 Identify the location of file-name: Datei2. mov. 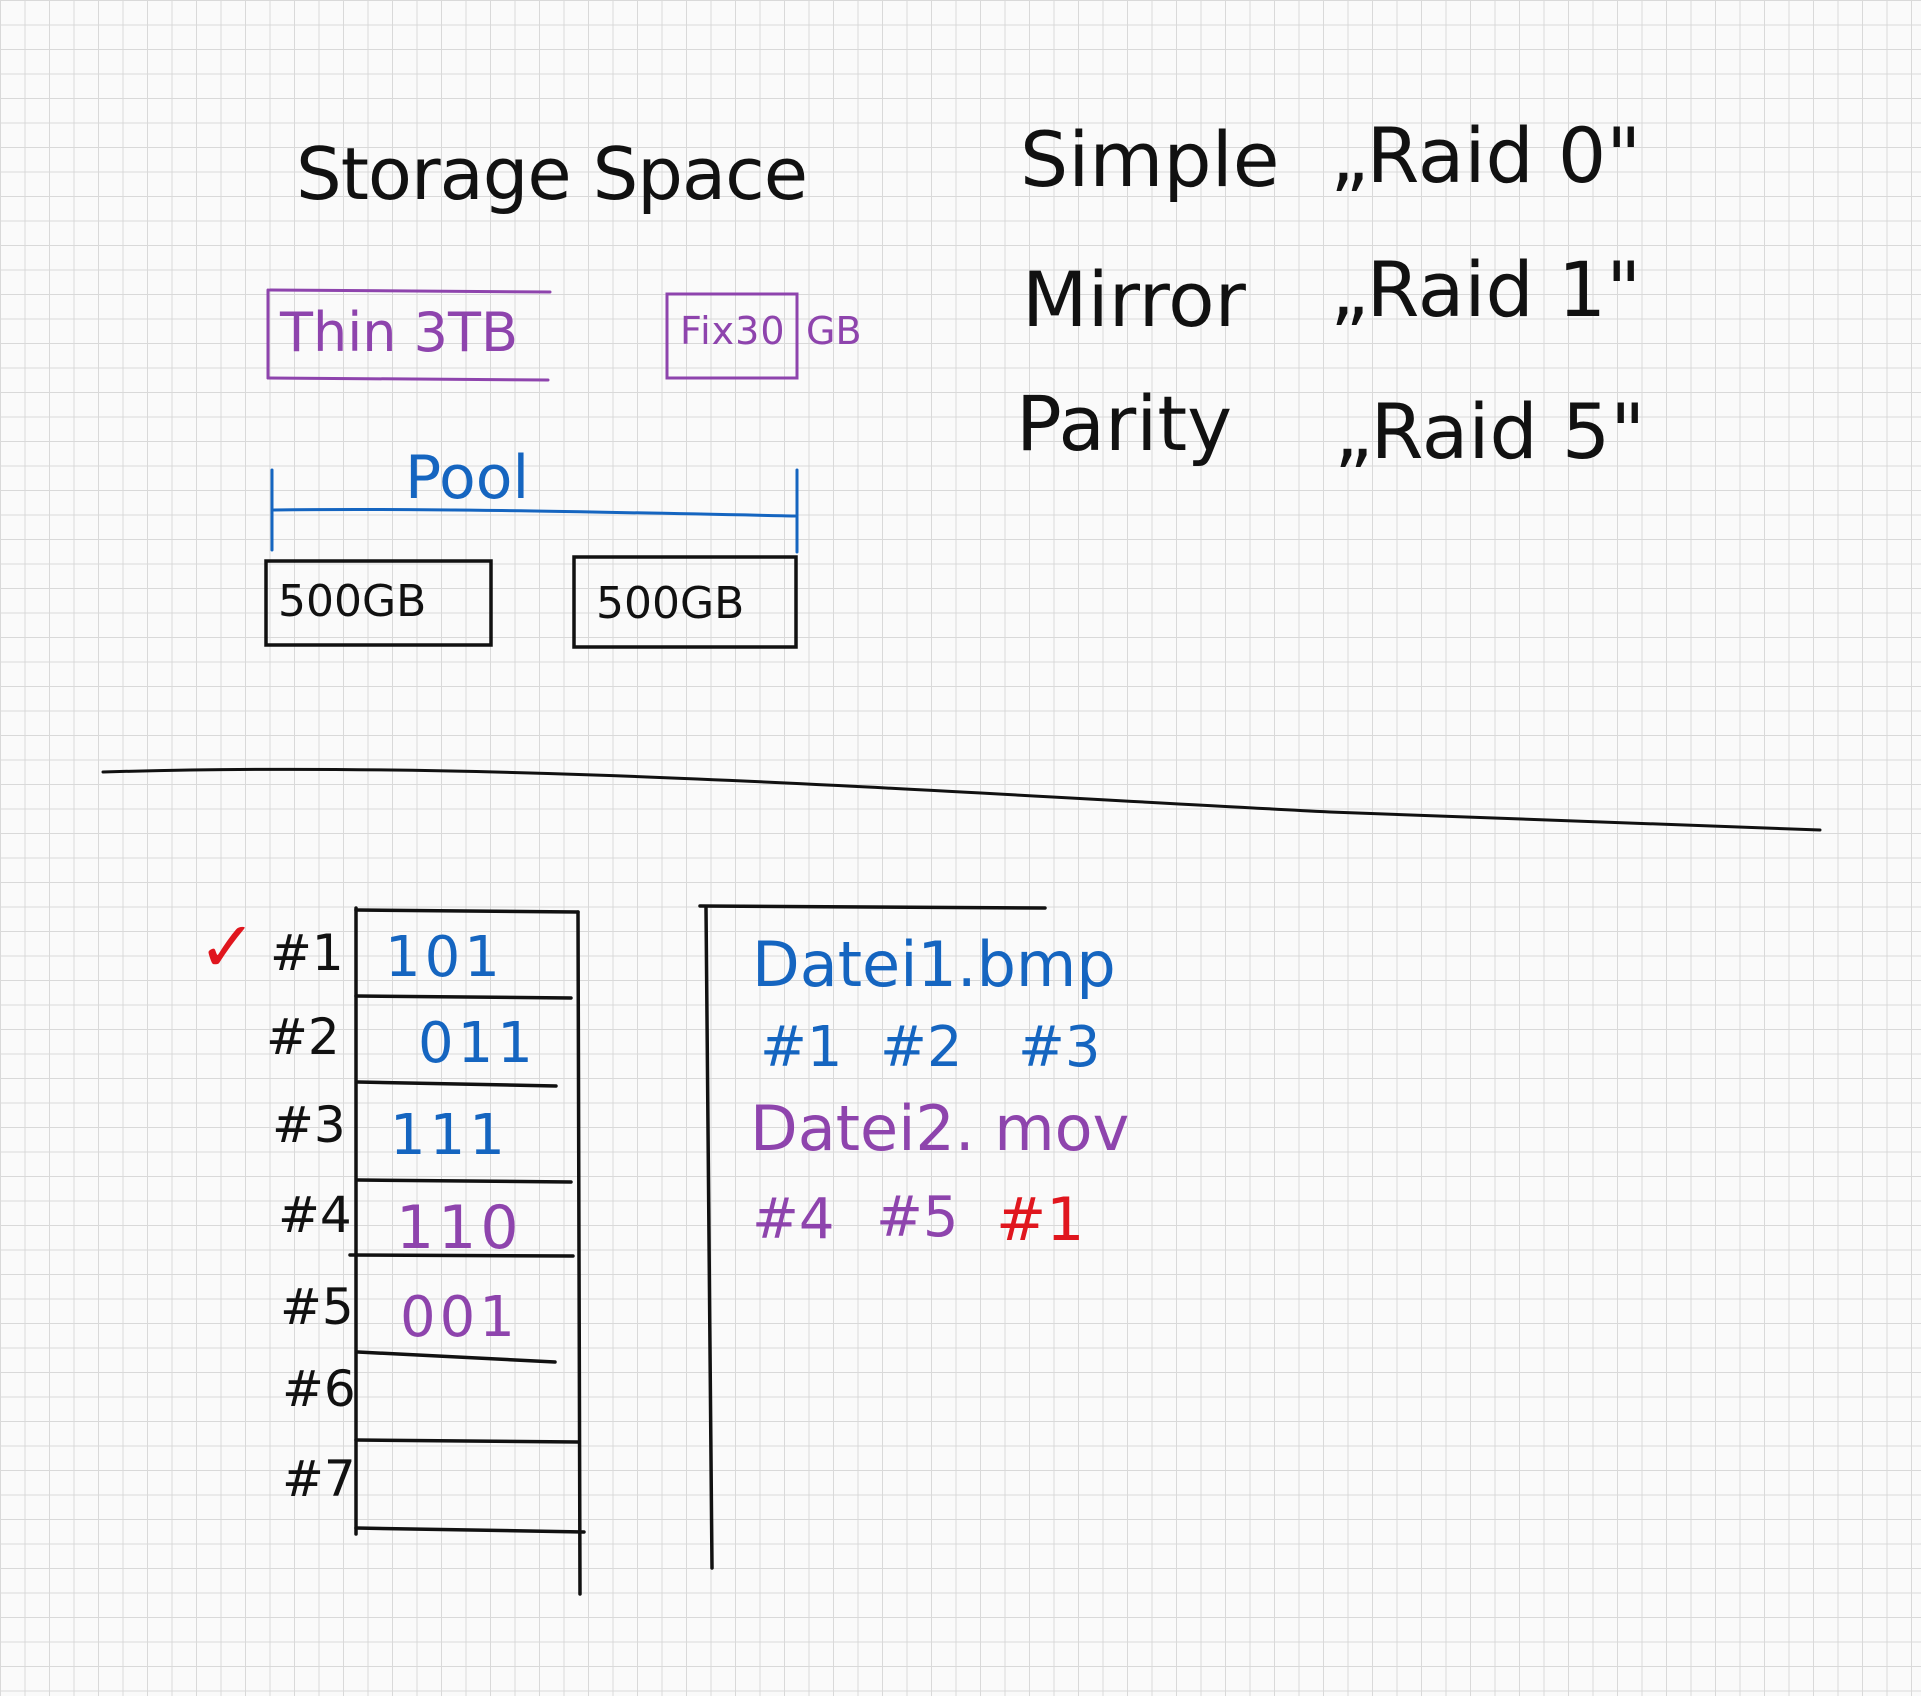
(940, 1128).